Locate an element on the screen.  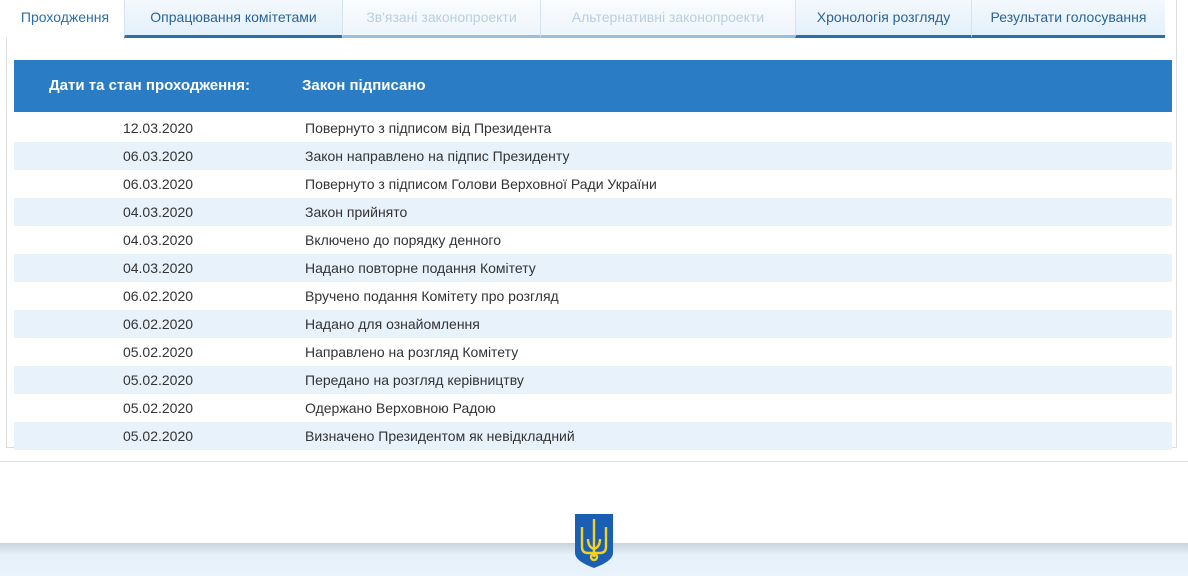
tab-related-bills: Зв'язані законопроекти is located at coordinates (441, 19).